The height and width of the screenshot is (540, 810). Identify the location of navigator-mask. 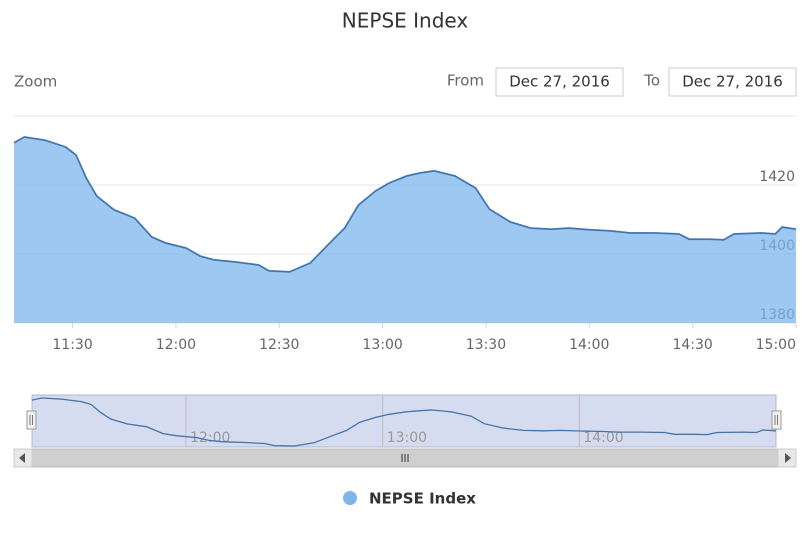
(404, 421).